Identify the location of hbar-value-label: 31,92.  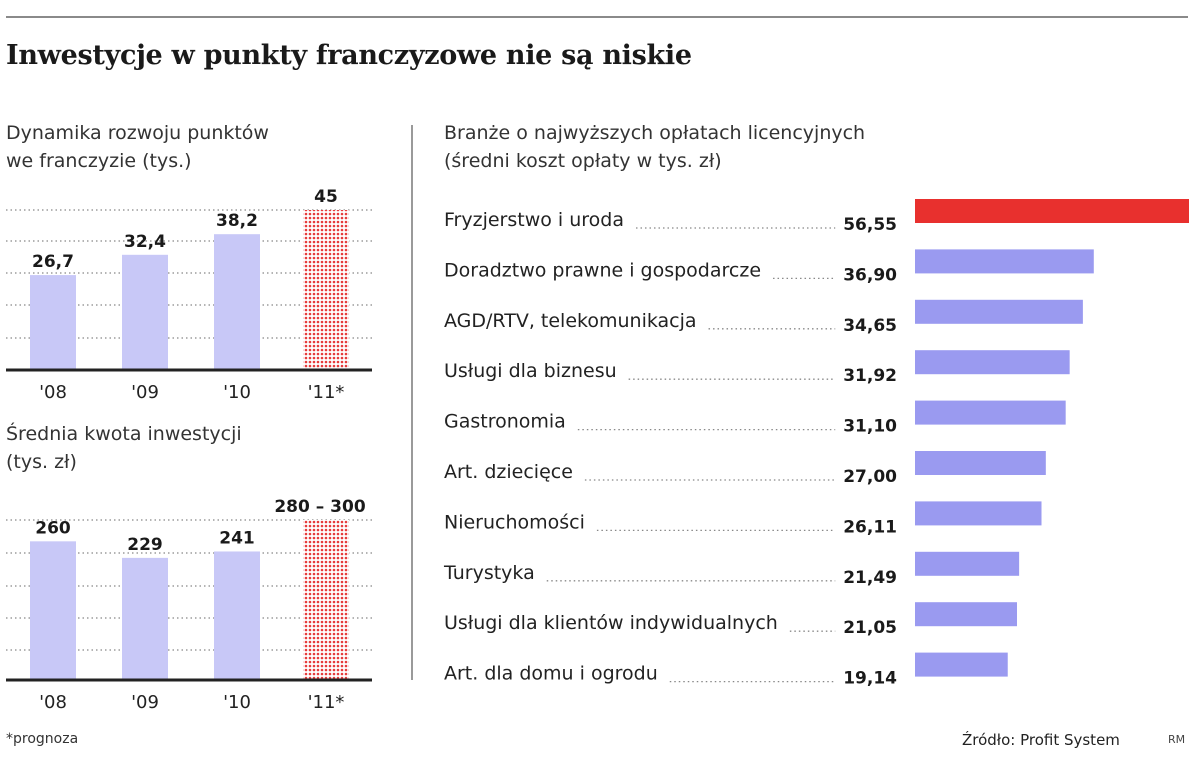
(870, 376).